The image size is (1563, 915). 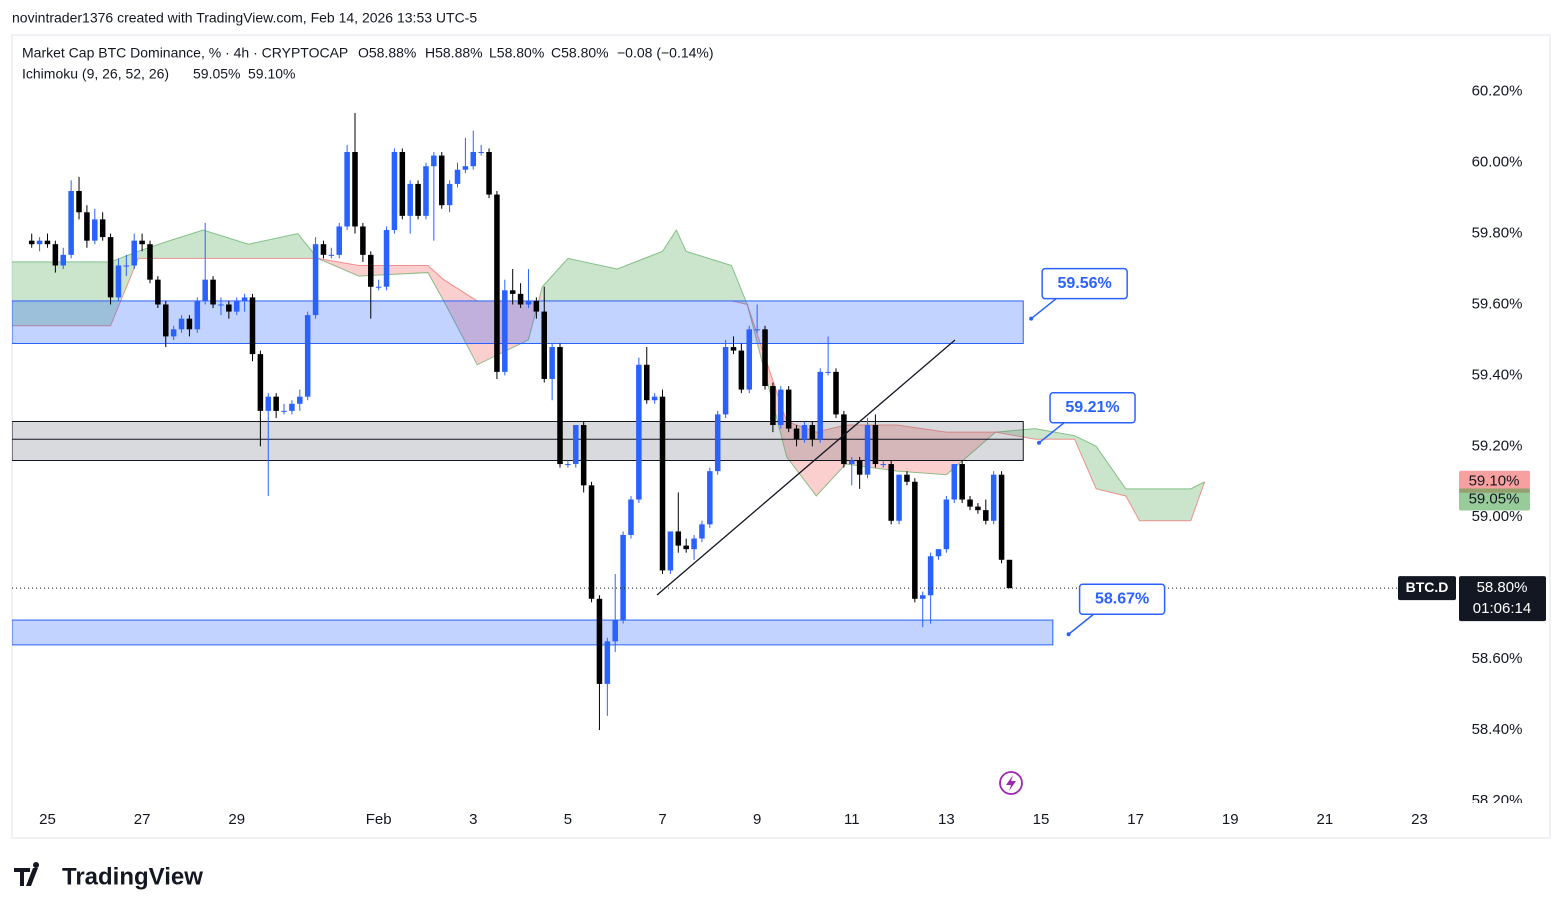 What do you see at coordinates (662, 819) in the screenshot?
I see `x-tick-label: 7` at bounding box center [662, 819].